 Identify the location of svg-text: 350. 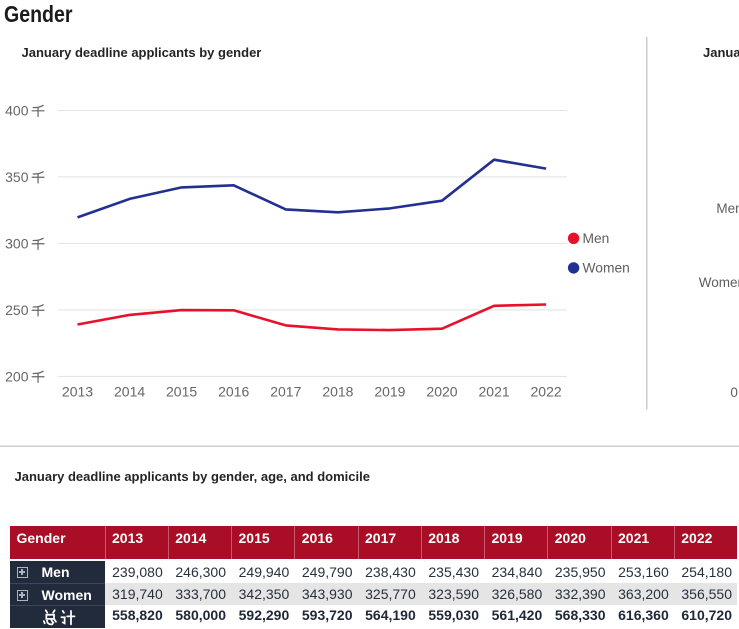
(17, 177).